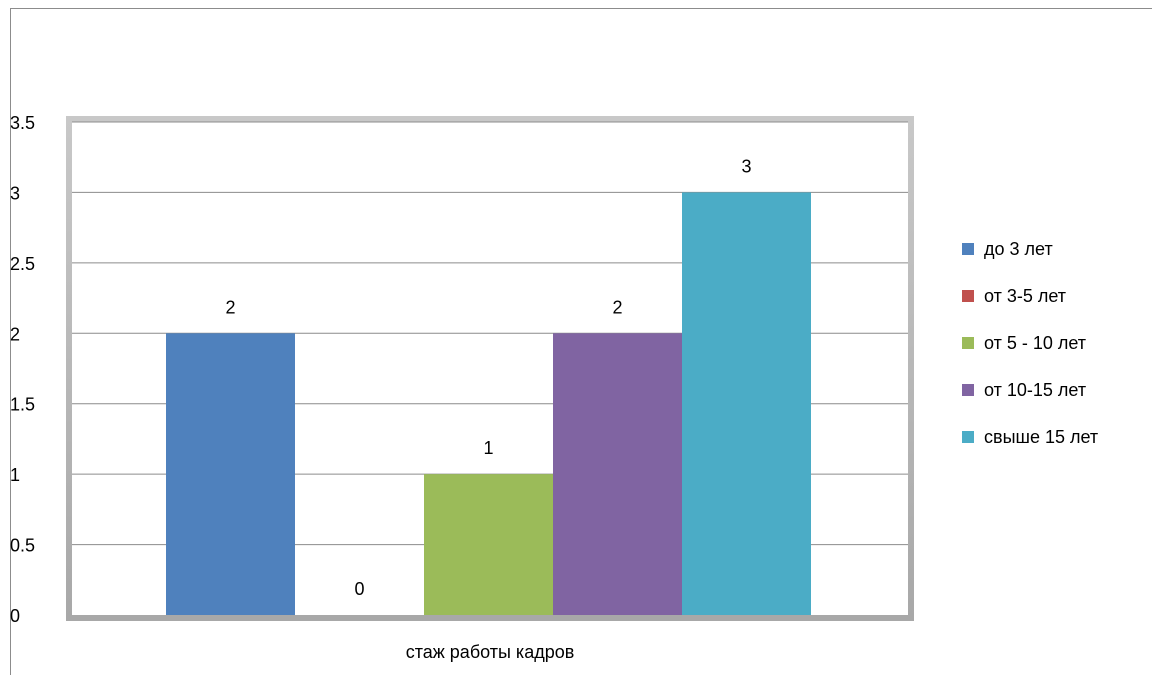 This screenshot has height=675, width=1152. What do you see at coordinates (1025, 296) in the screenshot?
I see `legend-entry: от 3-5 лет` at bounding box center [1025, 296].